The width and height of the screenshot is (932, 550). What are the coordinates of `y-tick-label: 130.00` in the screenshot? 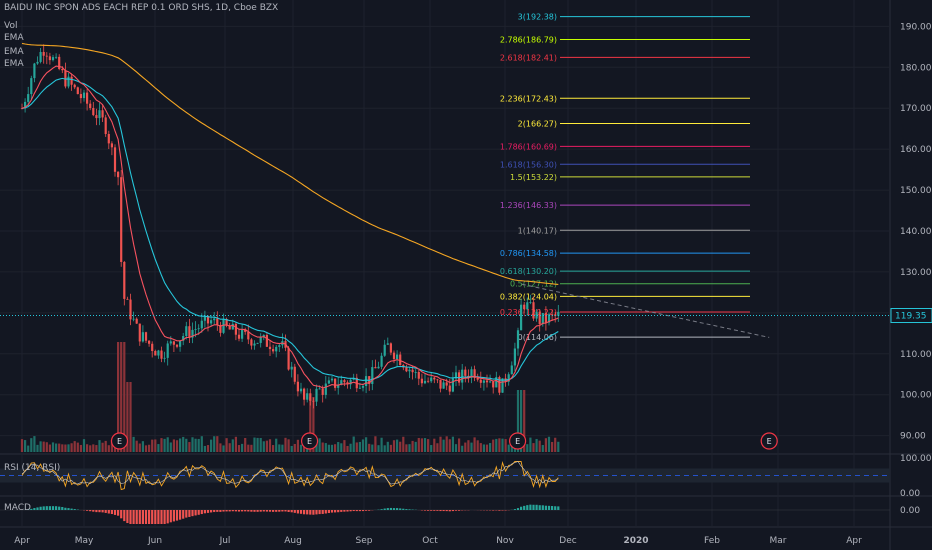 It's located at (916, 273).